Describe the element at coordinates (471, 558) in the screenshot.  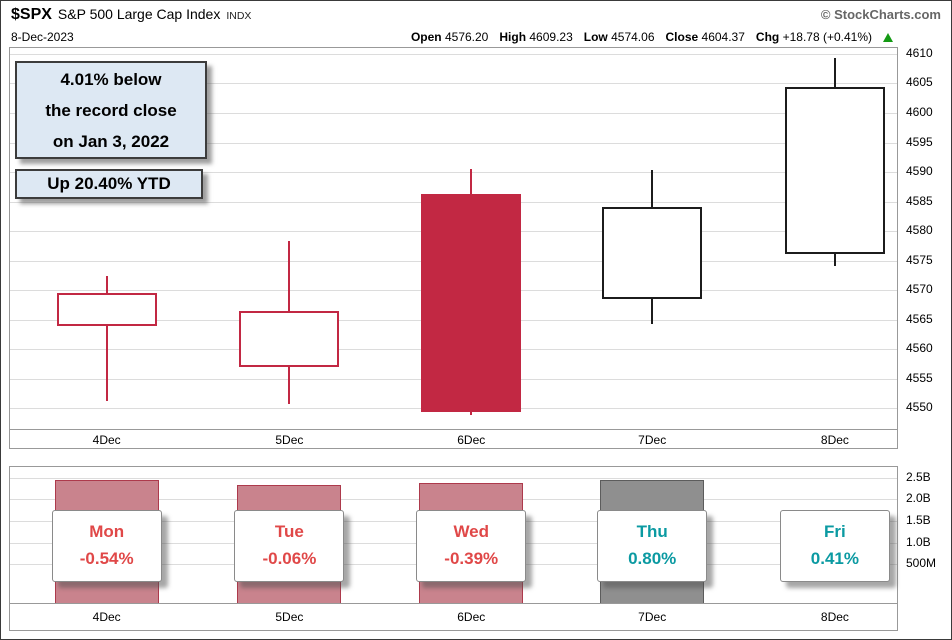
I see `day-pct-label: -0.39%` at that location.